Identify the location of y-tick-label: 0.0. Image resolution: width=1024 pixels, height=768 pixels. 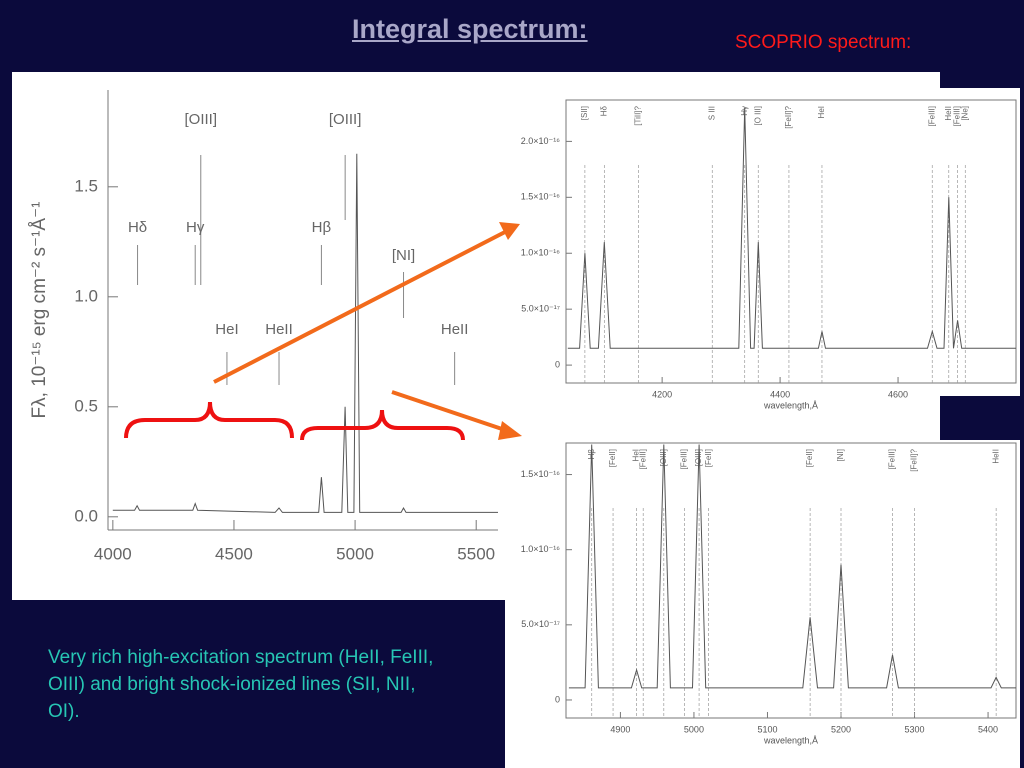
(86, 515).